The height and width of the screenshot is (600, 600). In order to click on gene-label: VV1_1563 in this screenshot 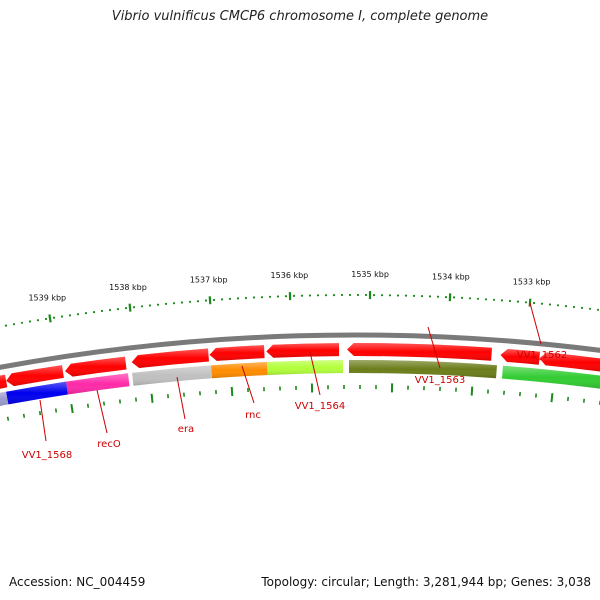, I will do `click(440, 380)`.